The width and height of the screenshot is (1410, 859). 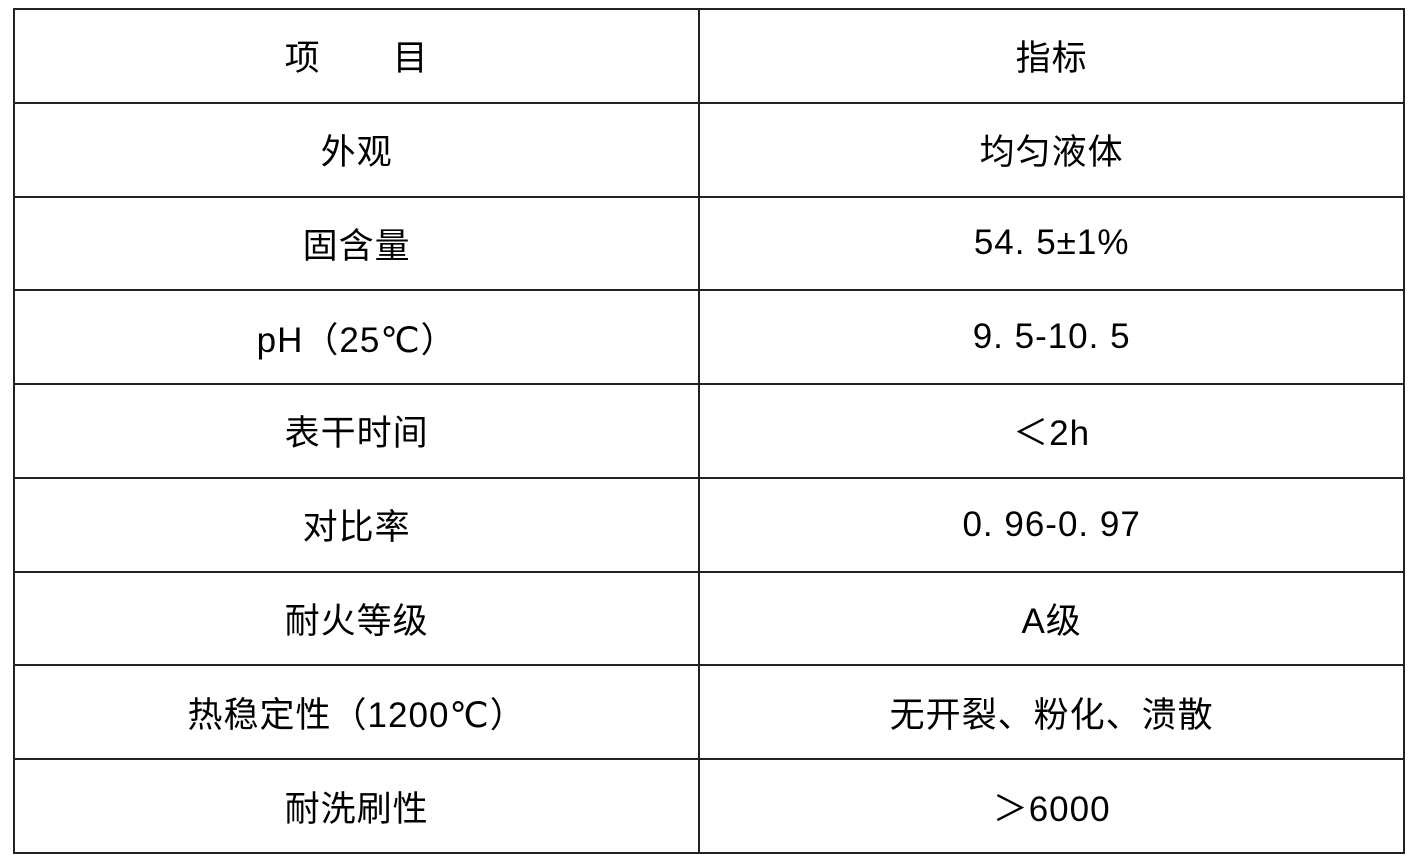 What do you see at coordinates (356, 56) in the screenshot?
I see `header-cell-item: 项 目` at bounding box center [356, 56].